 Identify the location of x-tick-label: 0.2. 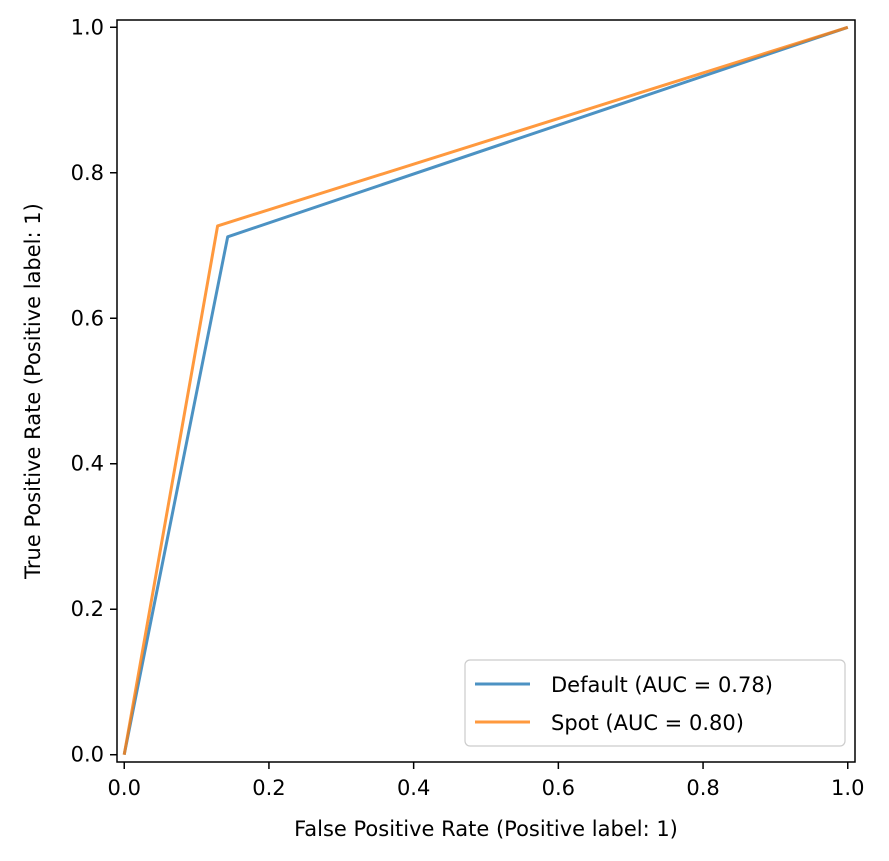
(268, 788).